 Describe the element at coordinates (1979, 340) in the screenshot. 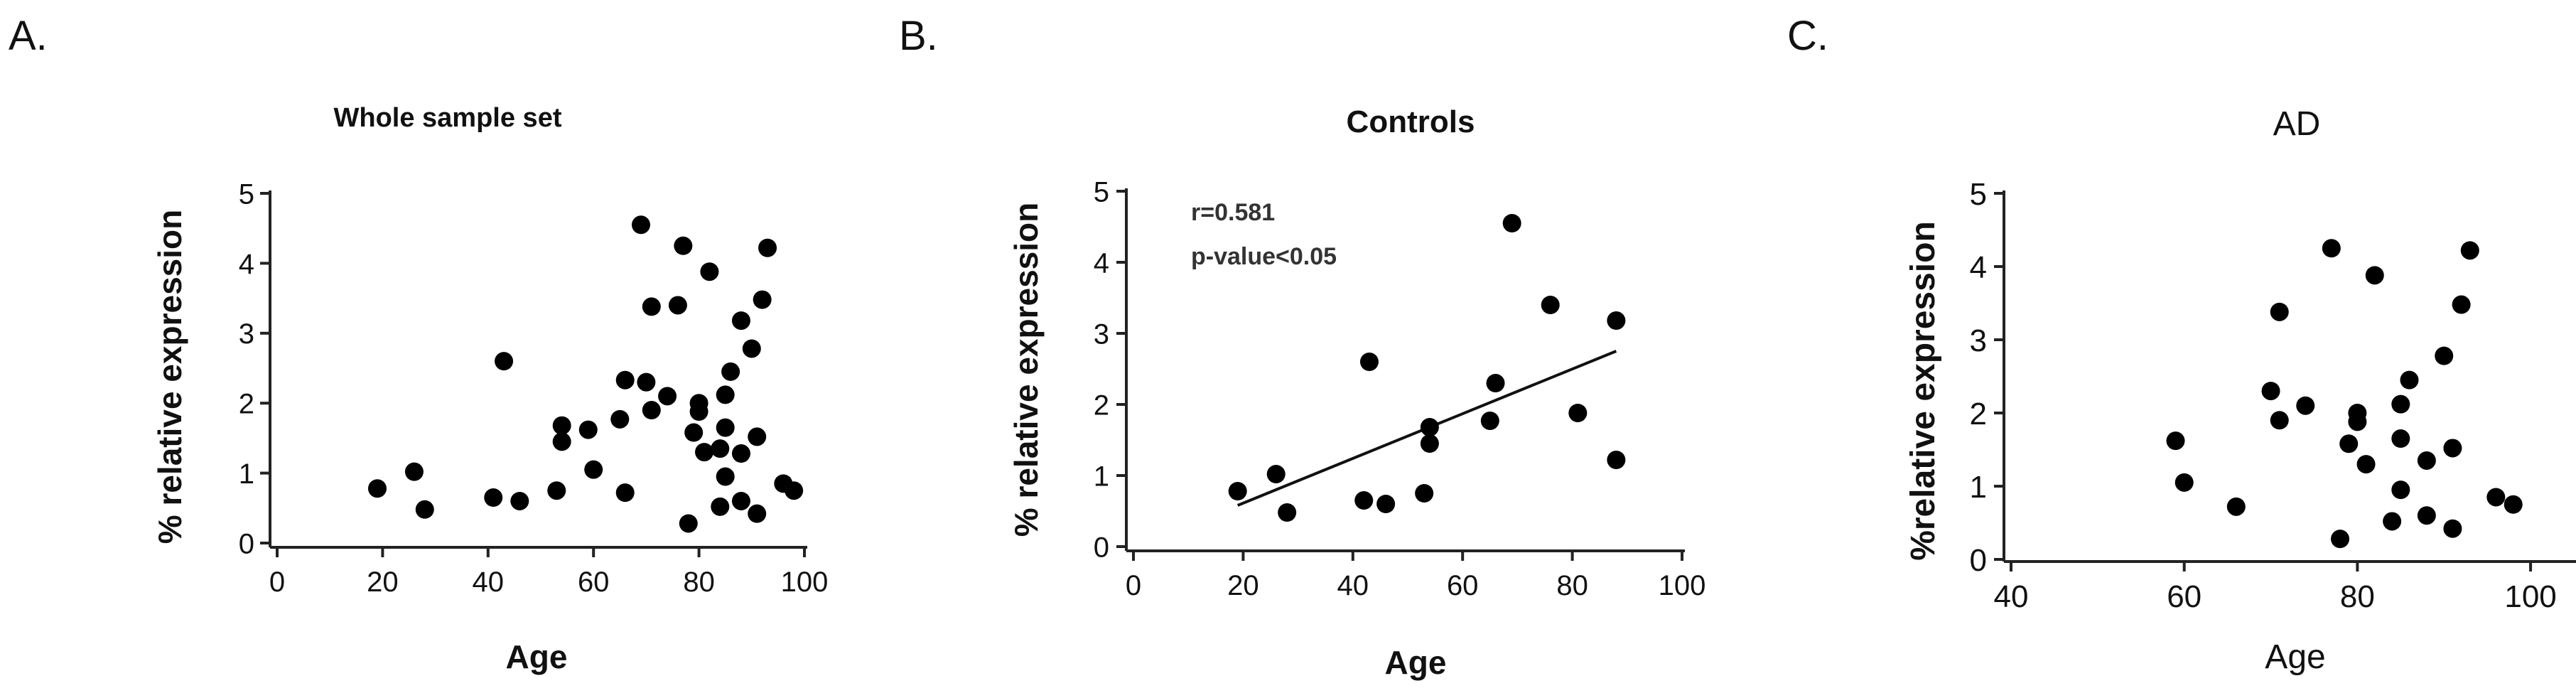

I see `panel-c-y-tick-label: 3` at that location.